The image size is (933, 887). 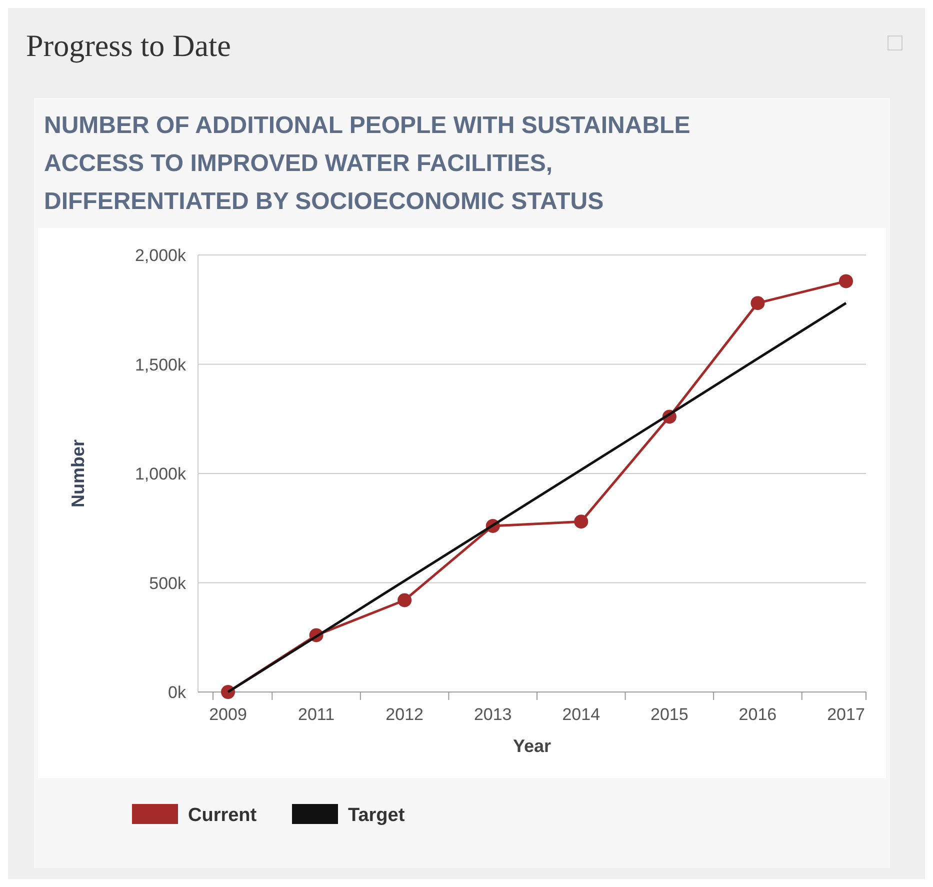 I want to click on y-tick-label: 500k, so click(x=167, y=583).